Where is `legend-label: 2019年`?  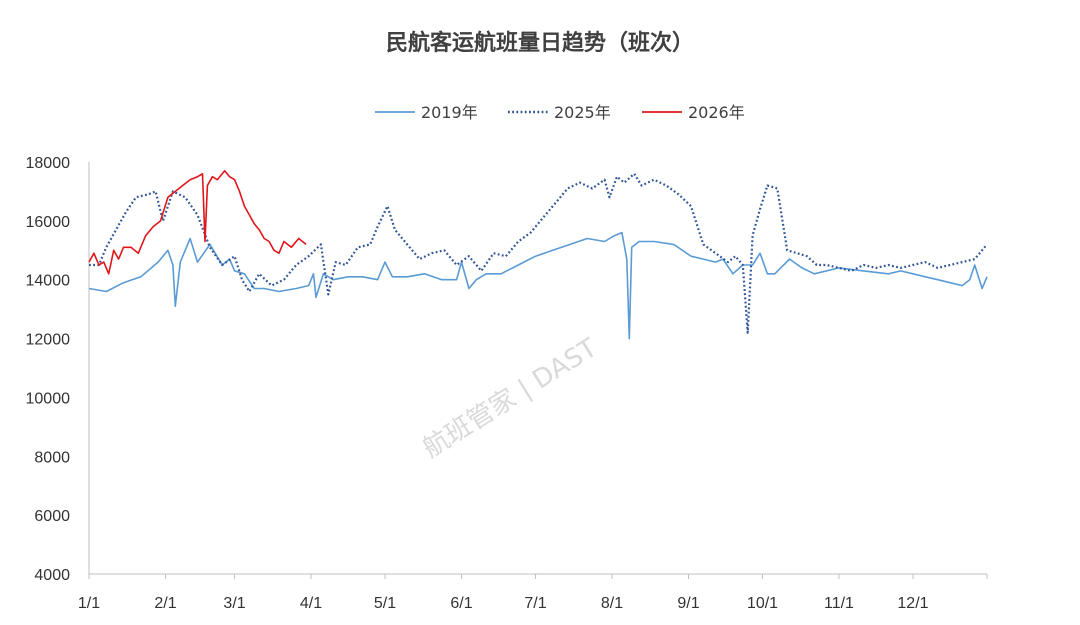 legend-label: 2019年 is located at coordinates (449, 112).